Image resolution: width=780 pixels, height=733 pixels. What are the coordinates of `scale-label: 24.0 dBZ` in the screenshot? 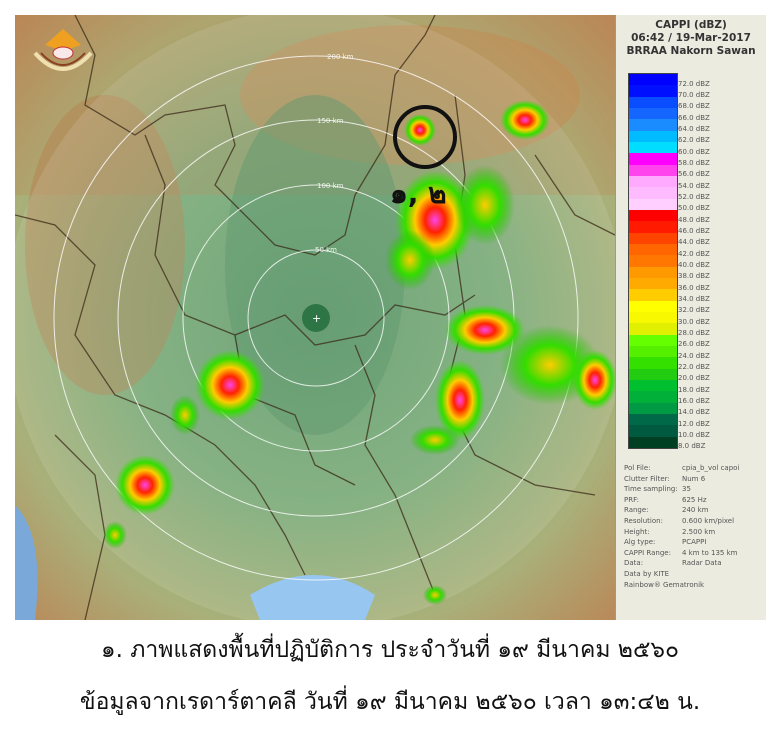 It's located at (694, 355).